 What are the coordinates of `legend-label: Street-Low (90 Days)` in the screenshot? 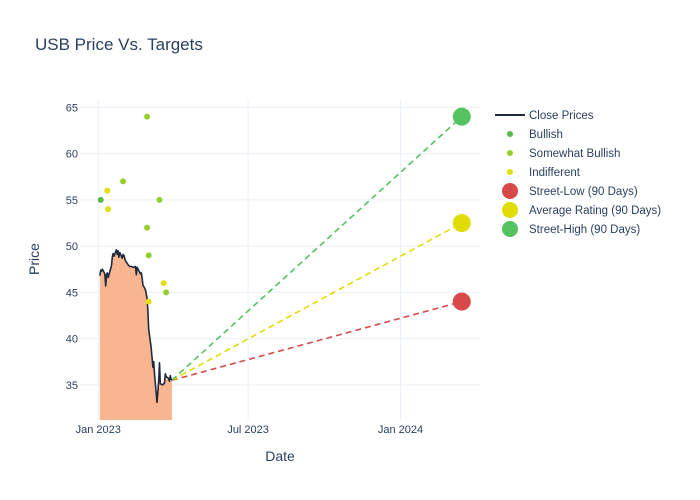 It's located at (583, 192).